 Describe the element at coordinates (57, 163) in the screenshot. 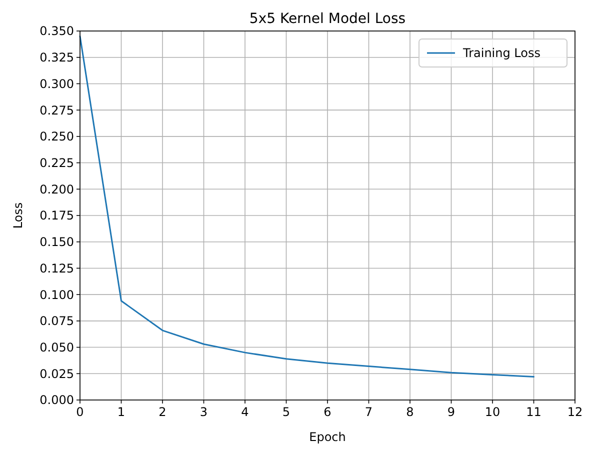

I see `y-tick-label: 0.225` at that location.